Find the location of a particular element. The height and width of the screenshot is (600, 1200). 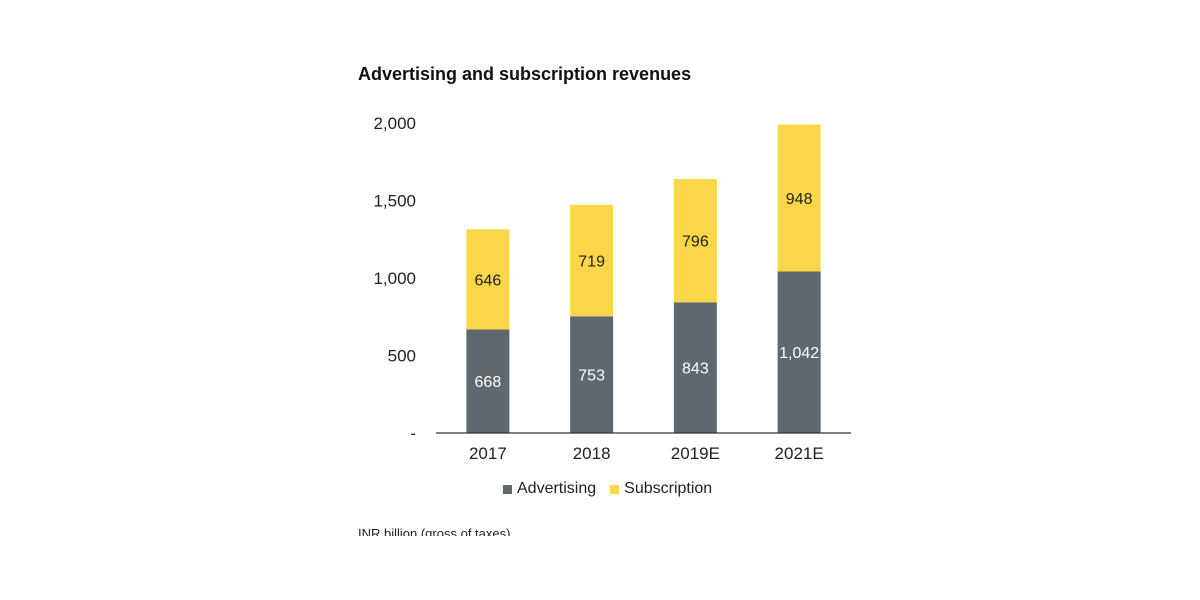

data-label-advertising: 668 is located at coordinates (488, 382).